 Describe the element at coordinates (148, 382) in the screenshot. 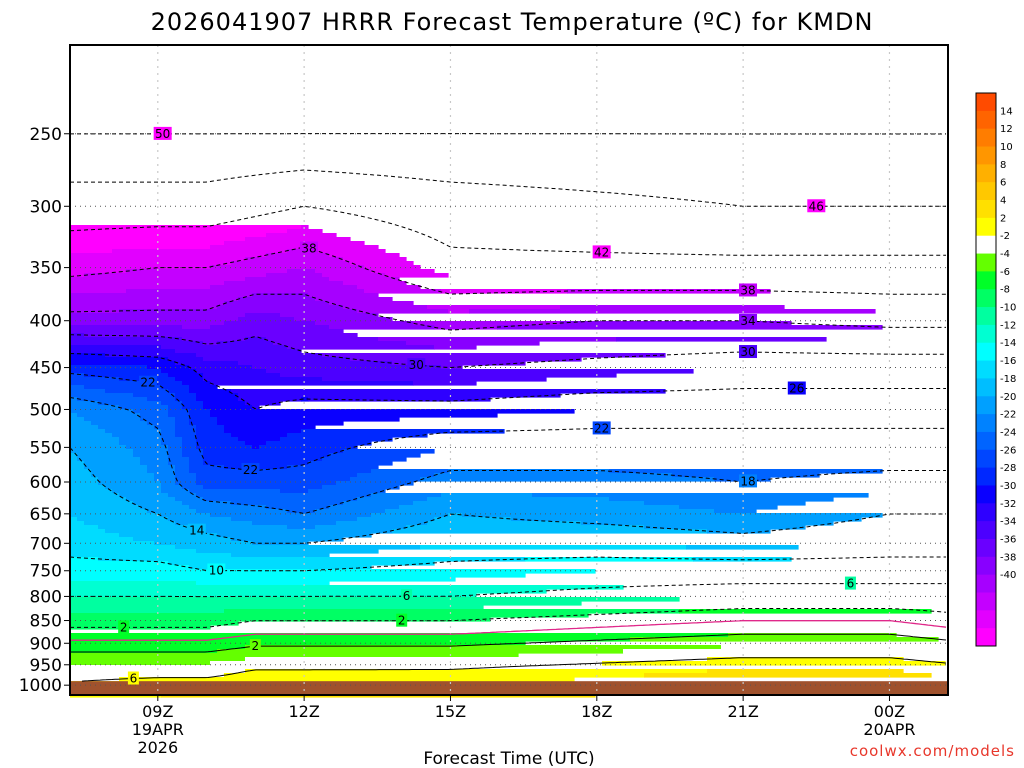

I see `contour-label: 22` at that location.